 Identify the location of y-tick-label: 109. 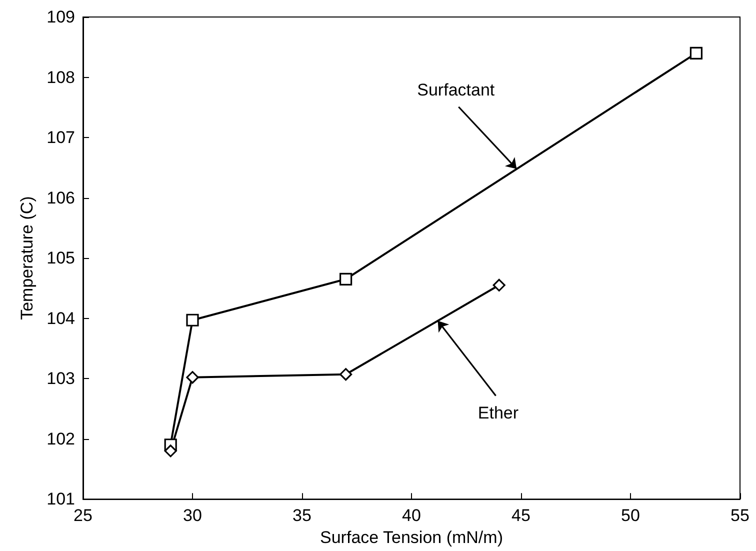
(60, 17).